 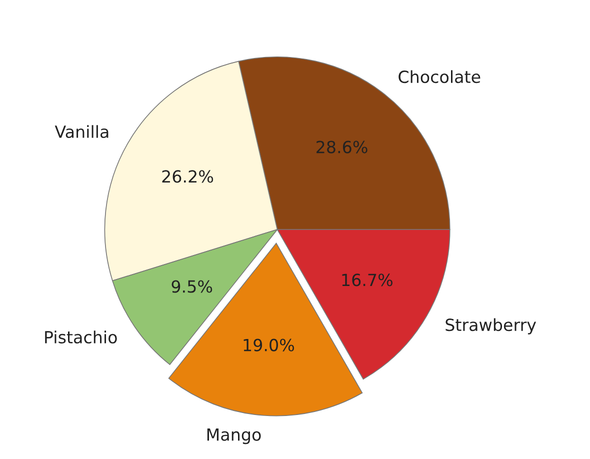 I want to click on slice-label: Mango, so click(x=234, y=436).